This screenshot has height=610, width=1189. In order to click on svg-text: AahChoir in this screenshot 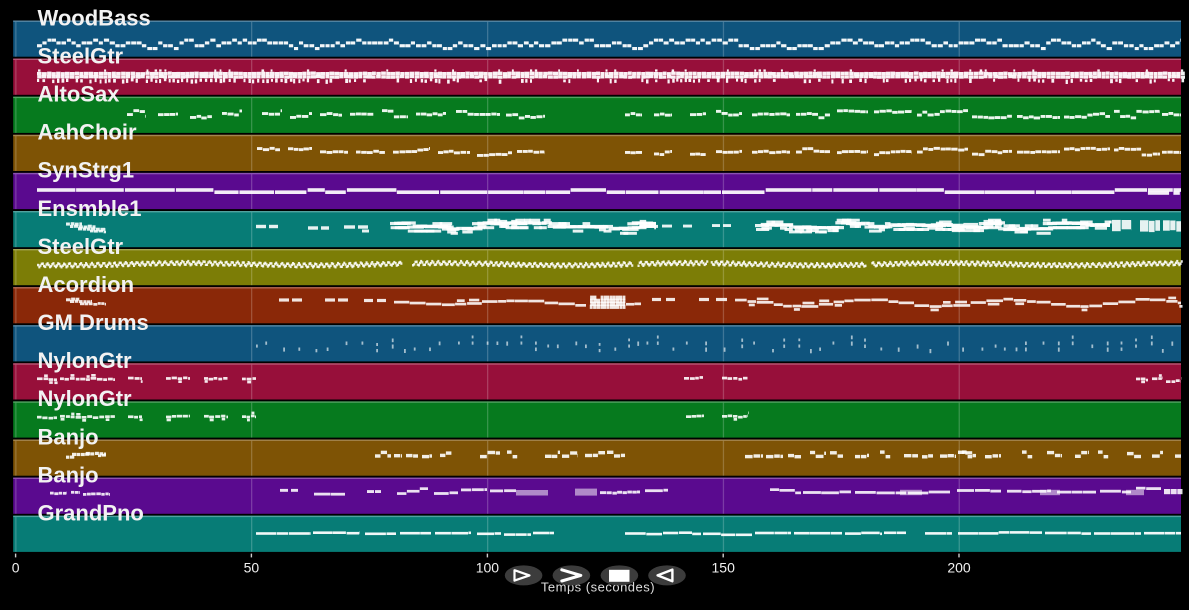, I will do `click(87, 132)`.